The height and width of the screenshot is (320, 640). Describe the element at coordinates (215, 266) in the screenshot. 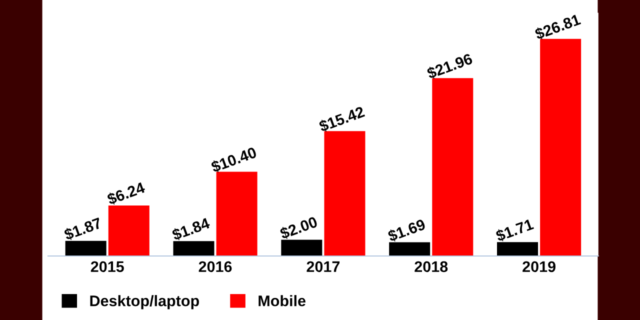

I see `x-tick-label: 2016` at that location.